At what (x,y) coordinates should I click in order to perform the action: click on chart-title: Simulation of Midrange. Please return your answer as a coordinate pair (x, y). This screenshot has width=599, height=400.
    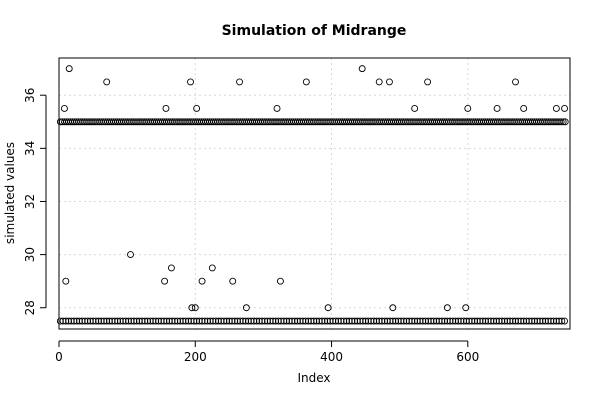
    Looking at the image, I should click on (314, 31).